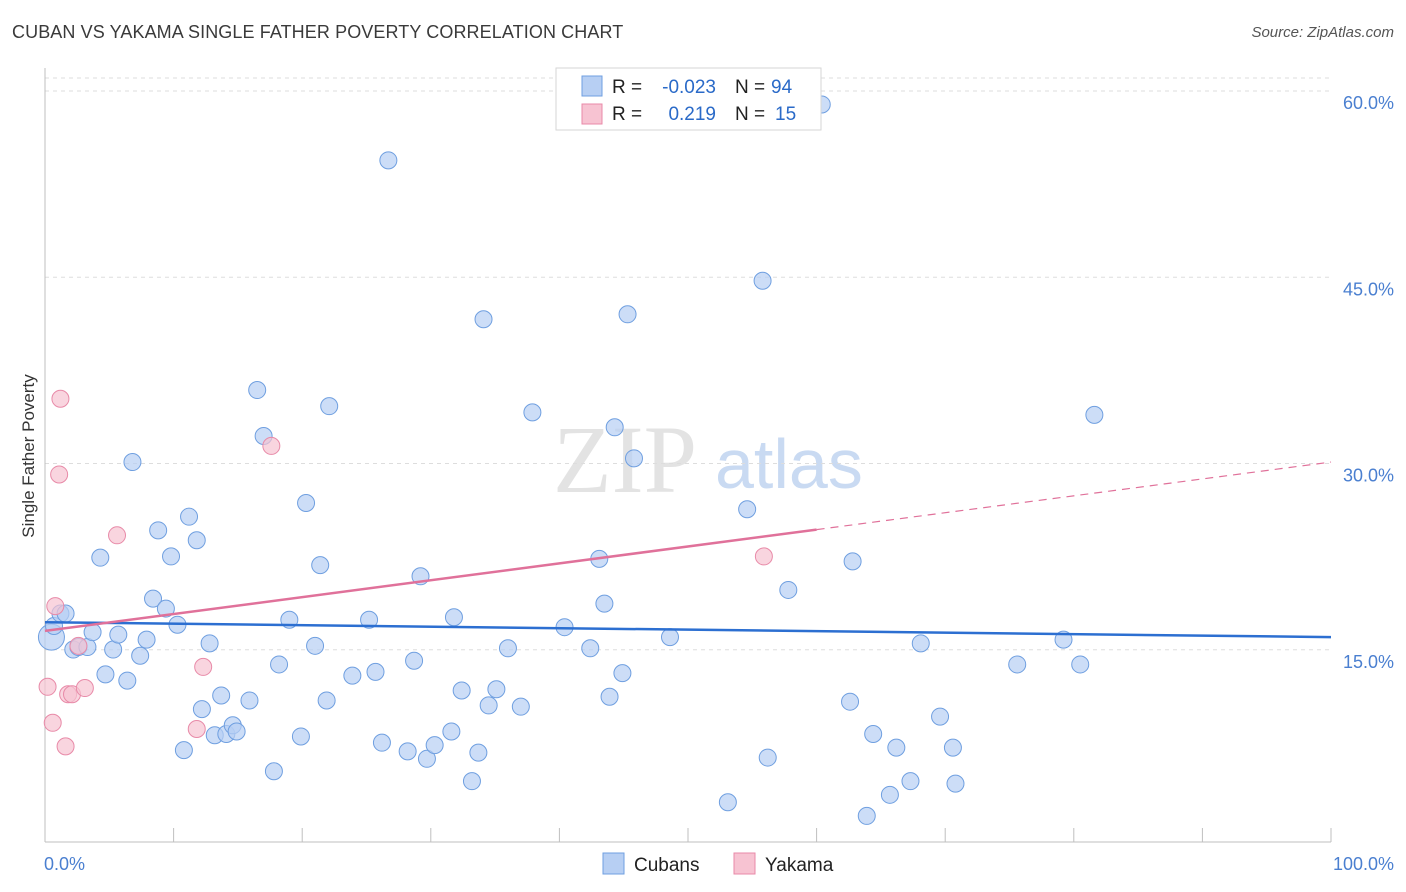  What do you see at coordinates (627, 114) in the screenshot?
I see `legend-r-label-yakama: R =` at bounding box center [627, 114].